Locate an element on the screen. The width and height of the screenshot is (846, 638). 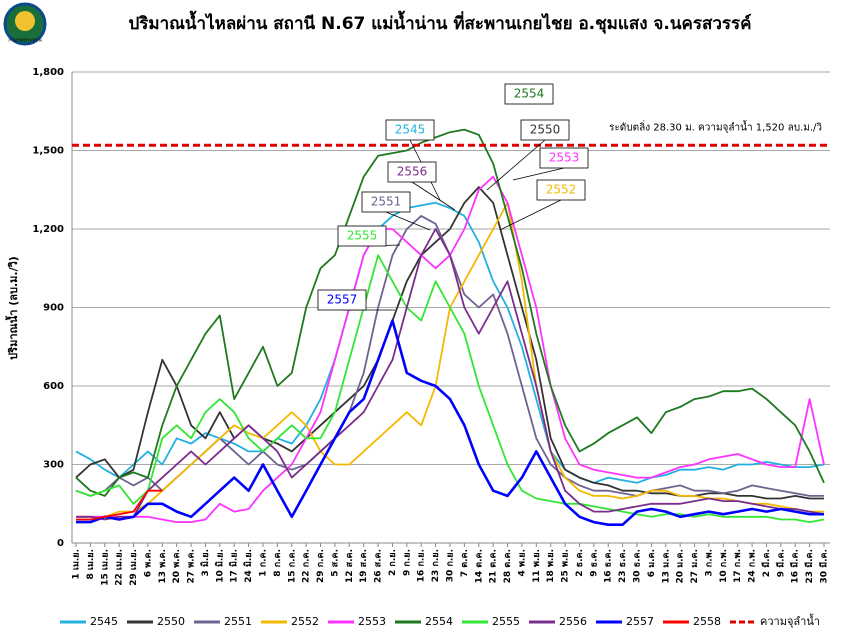
annotation-label: 2557 is located at coordinates (342, 300).